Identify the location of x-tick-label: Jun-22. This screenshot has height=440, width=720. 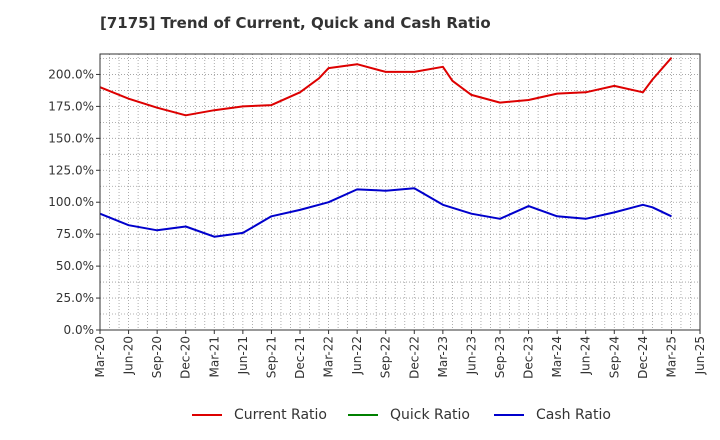
(357, 355).